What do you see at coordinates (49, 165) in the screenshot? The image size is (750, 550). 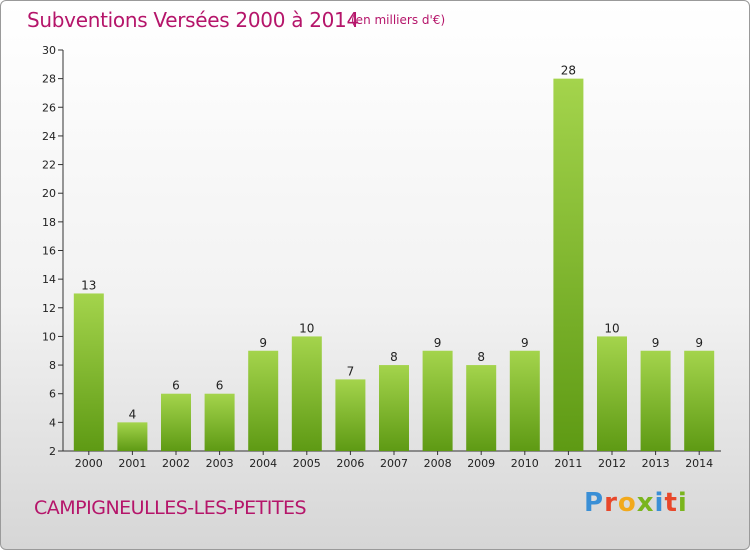 I see `y-tick-label: 22` at bounding box center [49, 165].